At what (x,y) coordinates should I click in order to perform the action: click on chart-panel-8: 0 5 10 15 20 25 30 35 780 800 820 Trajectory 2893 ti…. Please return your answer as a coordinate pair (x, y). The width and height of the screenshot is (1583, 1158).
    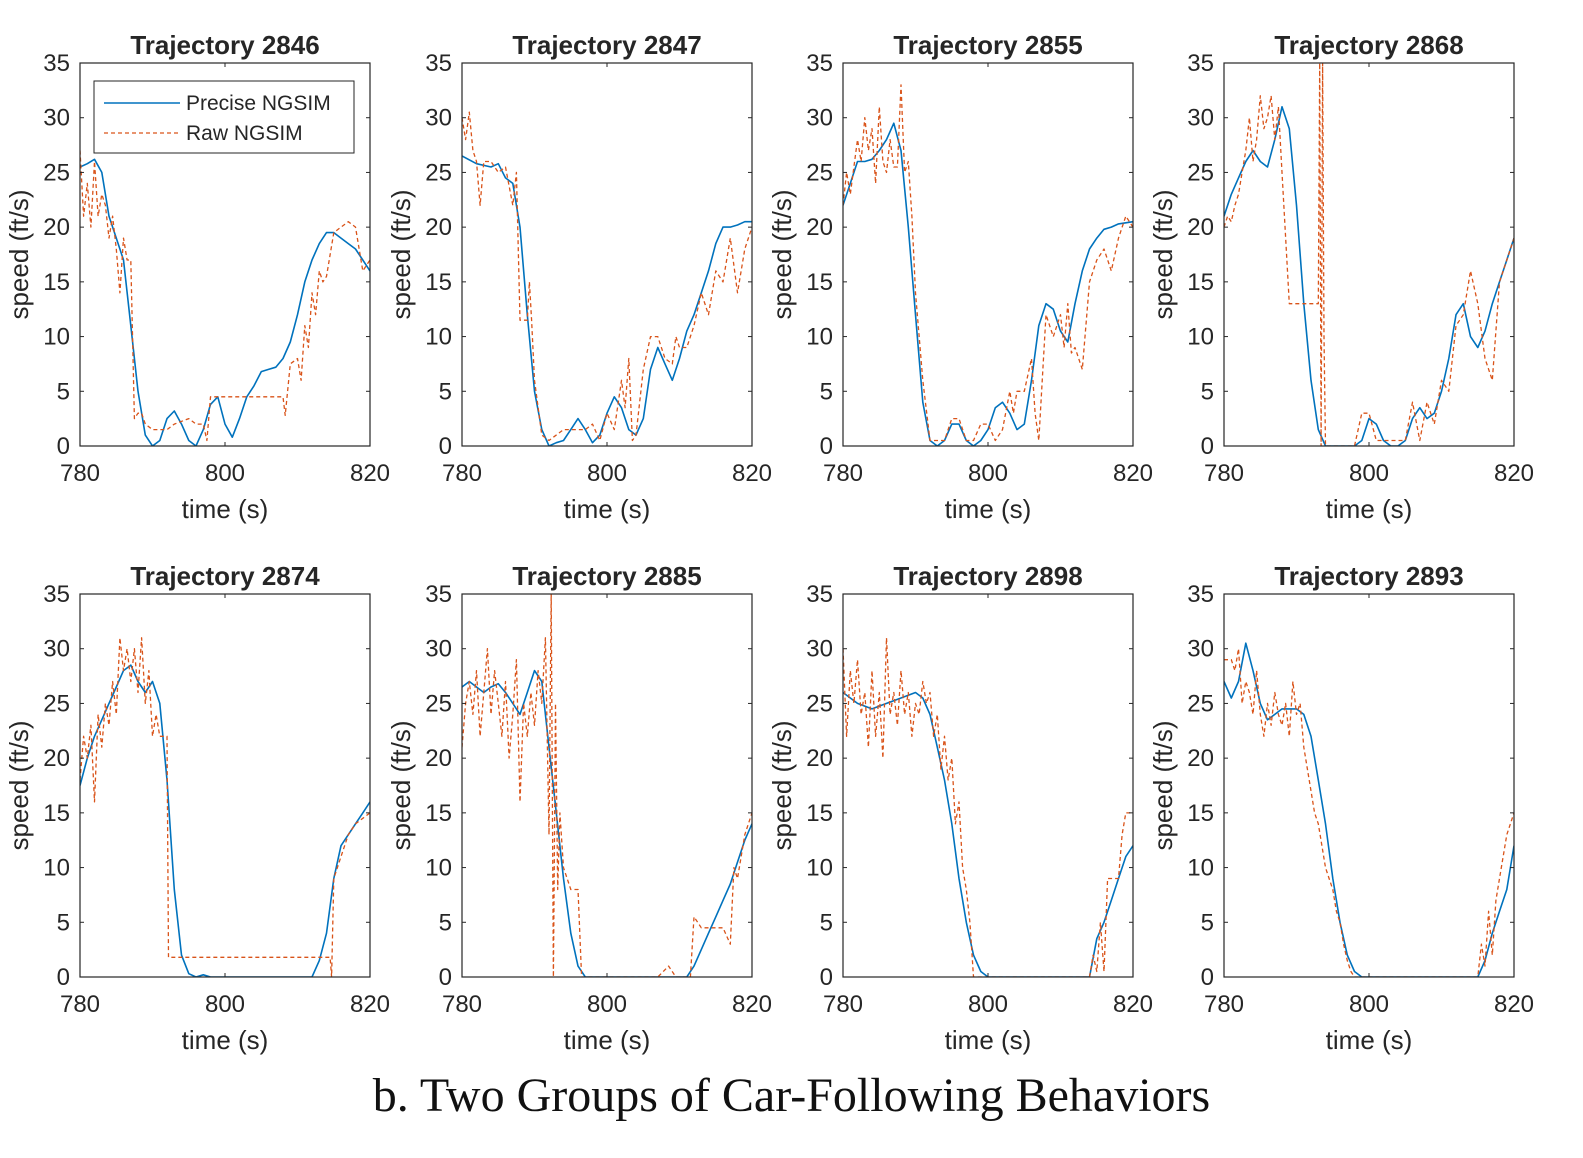
    Looking at the image, I should click on (1341, 808).